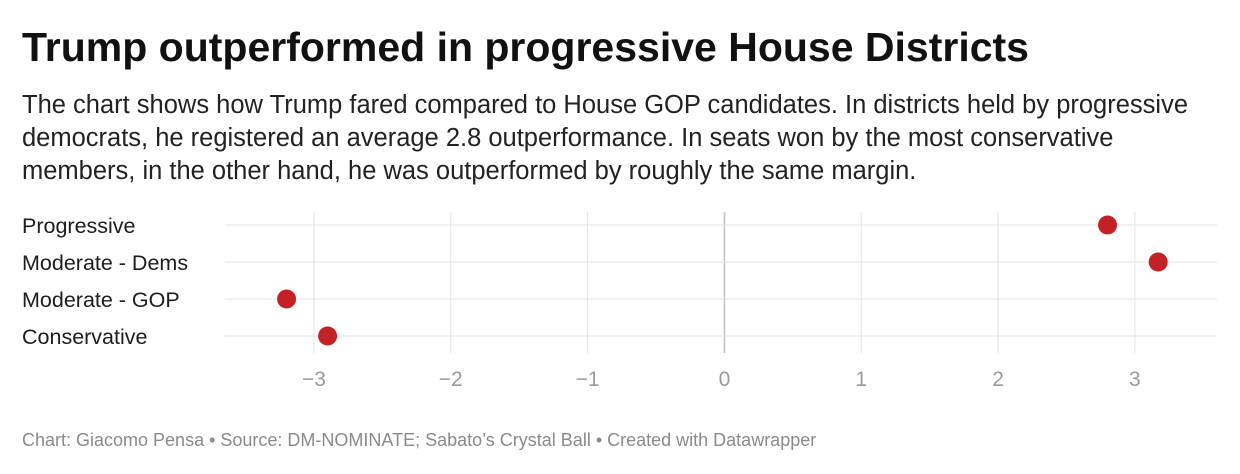 The width and height of the screenshot is (1240, 474). Describe the element at coordinates (79, 226) in the screenshot. I see `row-label: Progressive` at that location.